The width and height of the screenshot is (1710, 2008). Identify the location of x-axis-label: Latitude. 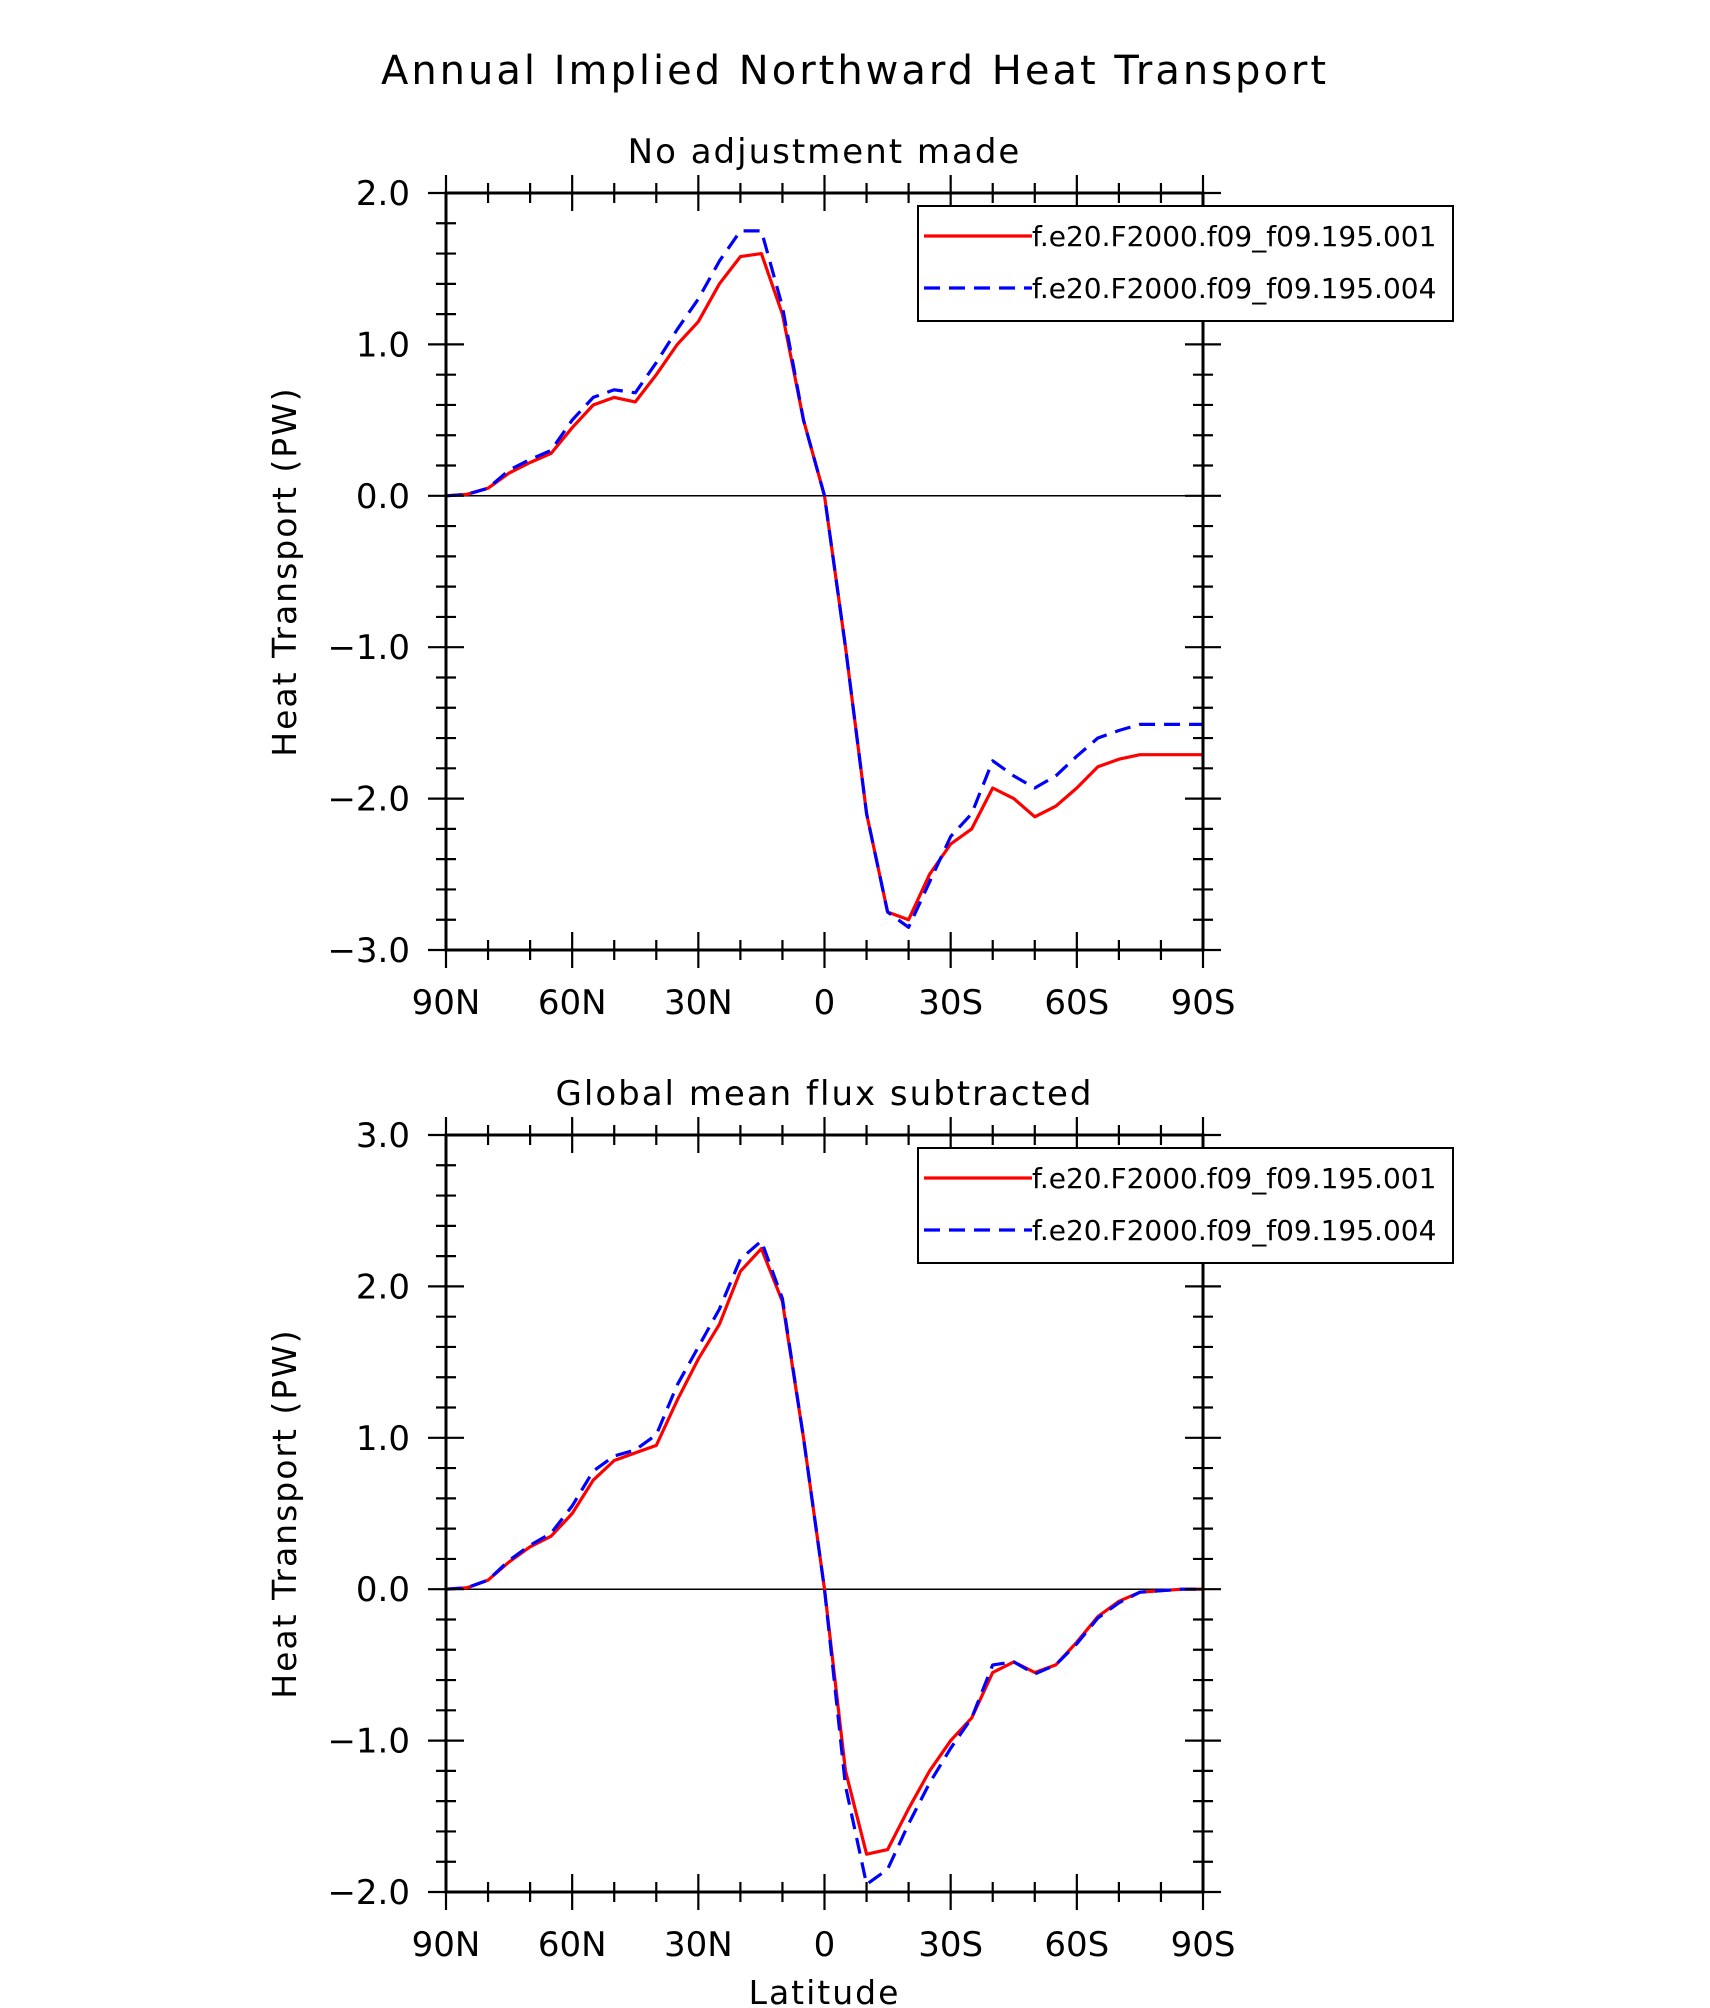
(825, 1990).